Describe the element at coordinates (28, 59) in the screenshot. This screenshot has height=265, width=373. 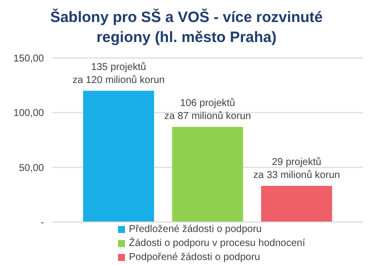
I see `y-tick-label: 150,00` at that location.